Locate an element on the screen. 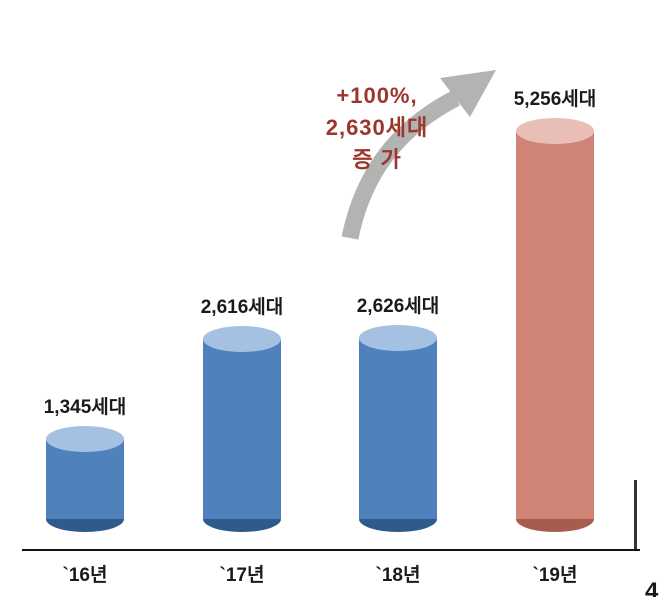  annotation-line-1: +100%, is located at coordinates (377, 95).